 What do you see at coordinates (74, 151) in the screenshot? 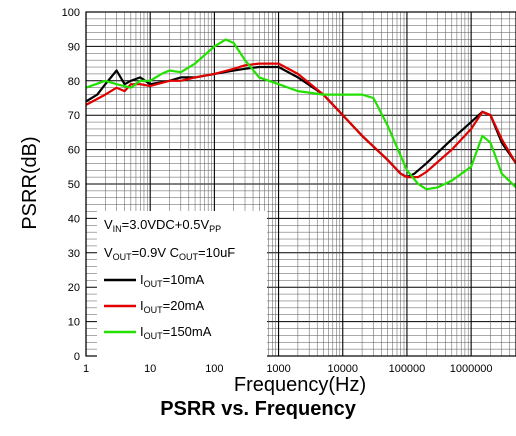
I see `y-tick-label: 60` at bounding box center [74, 151].